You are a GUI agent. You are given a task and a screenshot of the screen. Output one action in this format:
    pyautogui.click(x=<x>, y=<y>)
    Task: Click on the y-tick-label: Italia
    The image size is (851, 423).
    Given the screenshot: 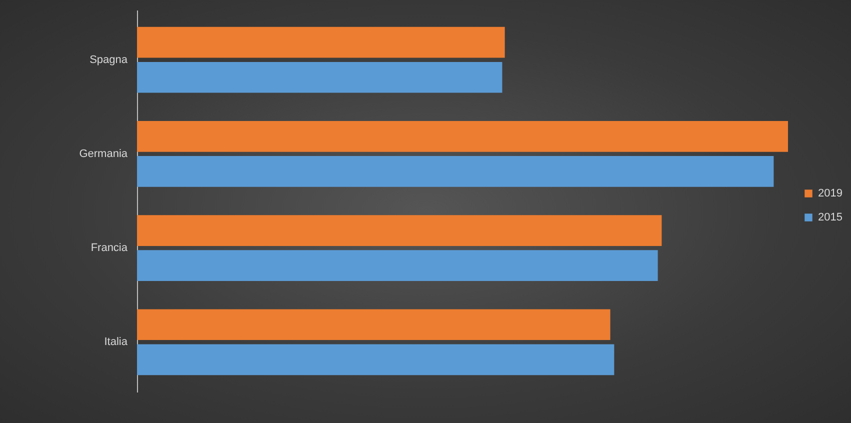 What is the action you would take?
    pyautogui.click(x=116, y=342)
    